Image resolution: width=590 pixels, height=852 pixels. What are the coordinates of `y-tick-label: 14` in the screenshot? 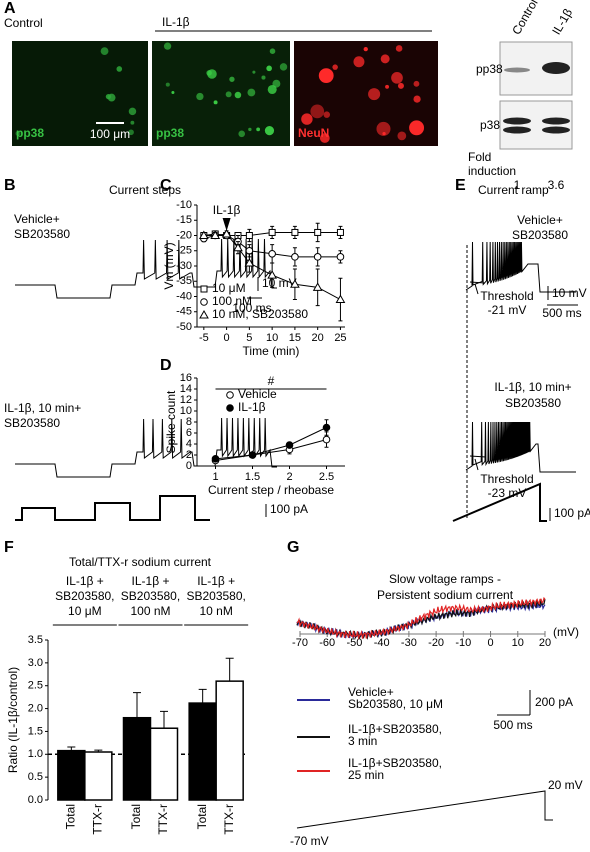 It's located at (186, 389).